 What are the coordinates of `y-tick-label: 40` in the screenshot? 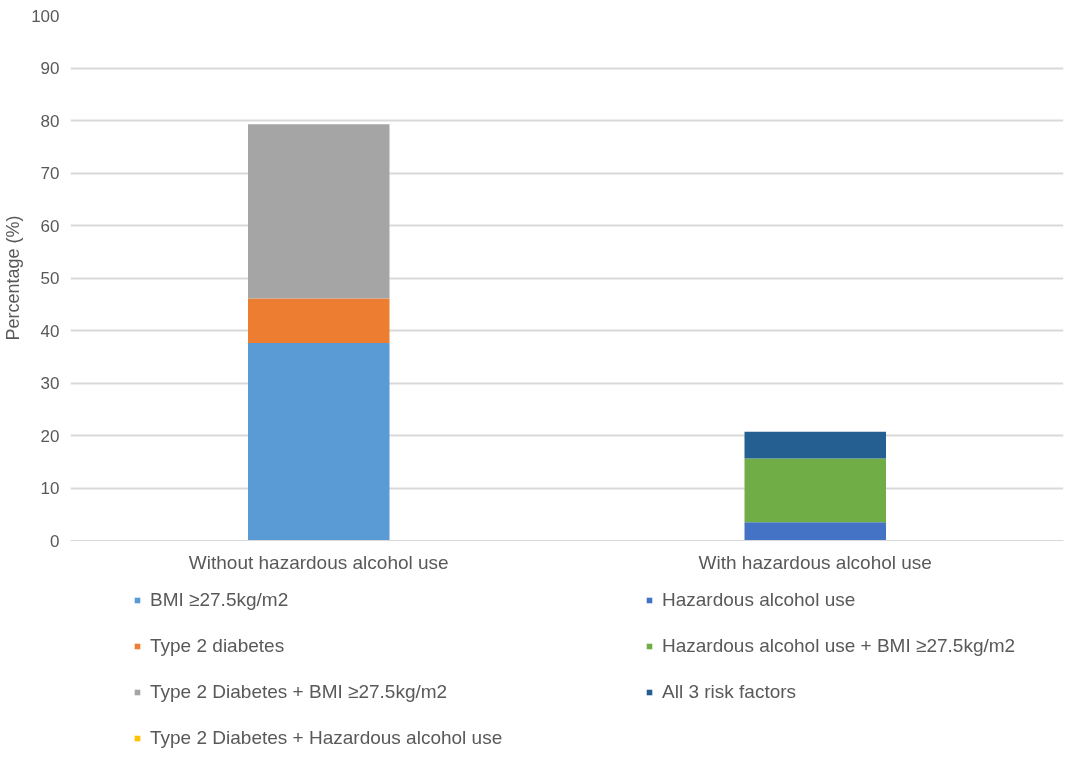 It's located at (50, 331).